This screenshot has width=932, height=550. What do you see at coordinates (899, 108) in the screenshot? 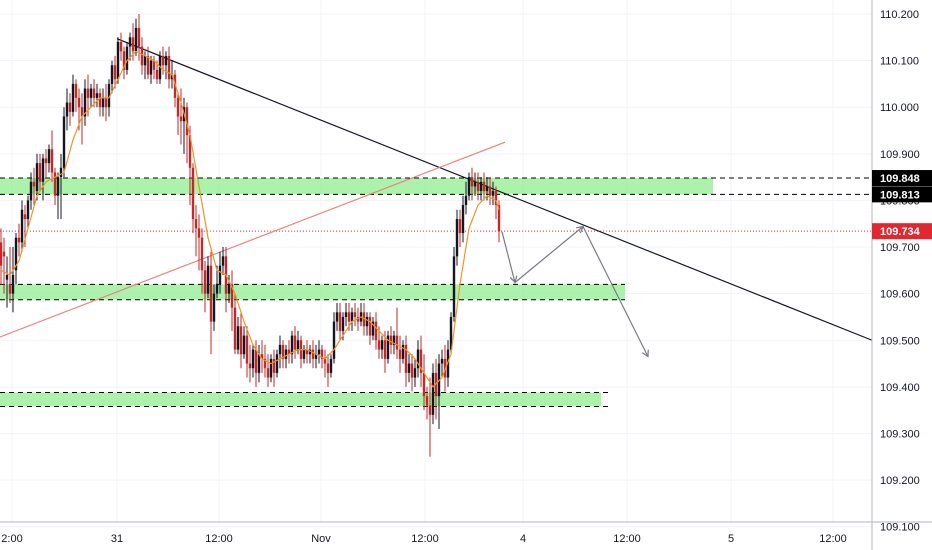
I see `y-tick-label: 110.000` at bounding box center [899, 108].